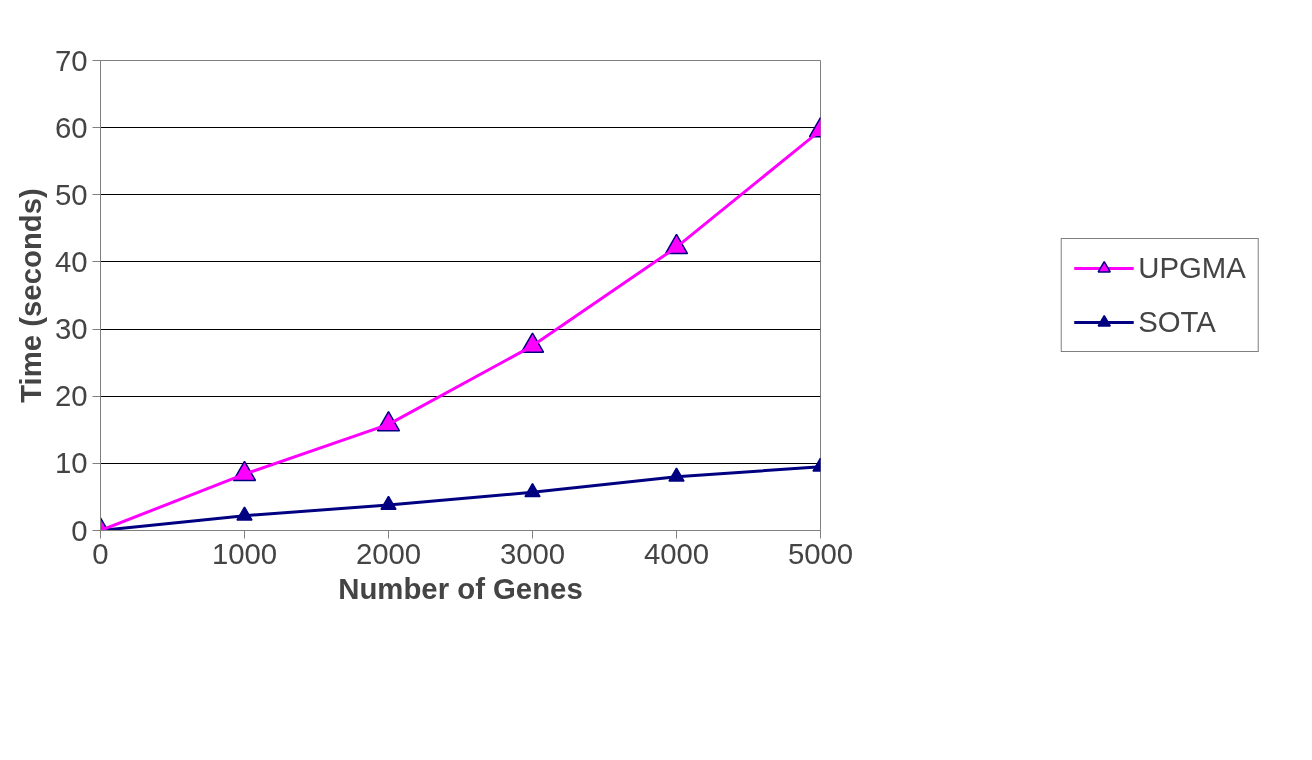 This screenshot has width=1312, height=760. I want to click on x-tick-label: 5000, so click(820, 553).